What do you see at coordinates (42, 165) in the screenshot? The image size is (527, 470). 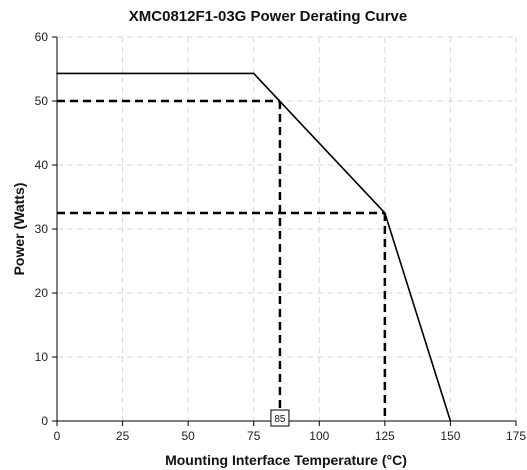 I see `y-tick-label-40: 40` at bounding box center [42, 165].